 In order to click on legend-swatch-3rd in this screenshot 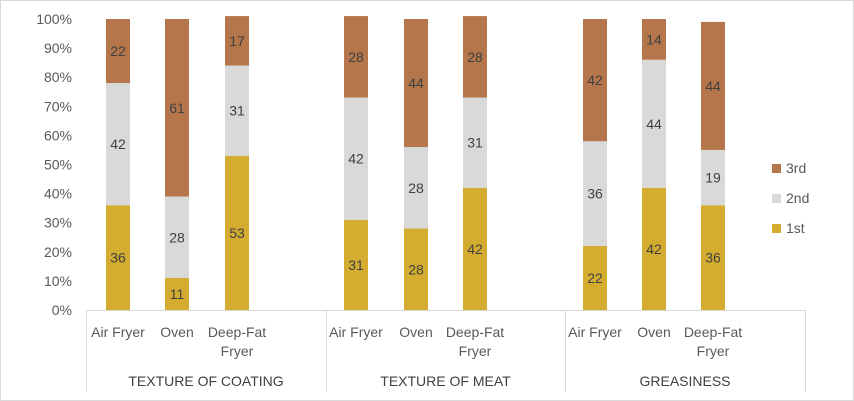, I will do `click(776, 168)`.